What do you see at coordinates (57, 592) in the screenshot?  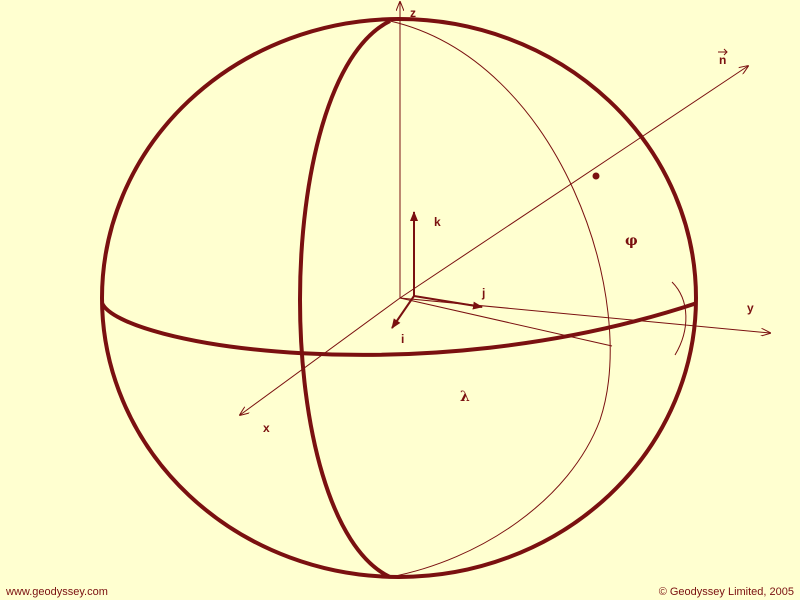 I see `website-footer: www.geodyssey.com` at bounding box center [57, 592].